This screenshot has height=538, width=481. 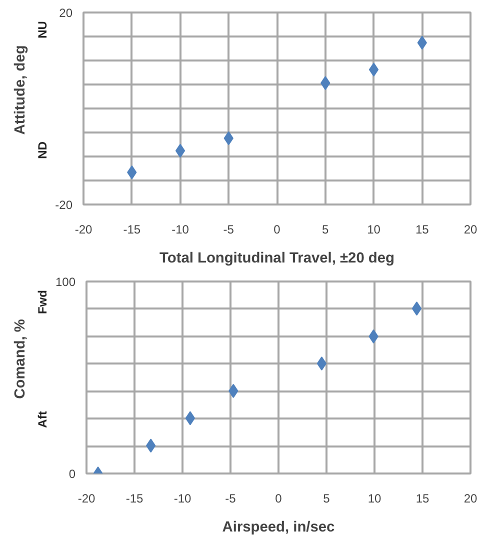 I want to click on y-tick-label: 20, so click(x=66, y=13).